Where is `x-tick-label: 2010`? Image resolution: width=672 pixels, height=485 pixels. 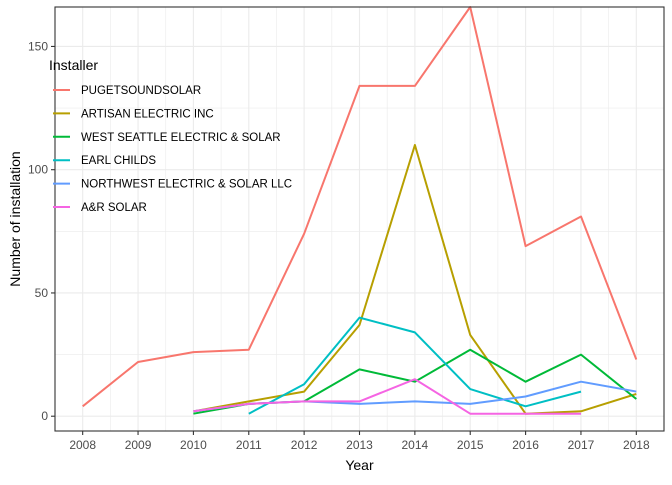 x-tick-label: 2010 is located at coordinates (193, 445).